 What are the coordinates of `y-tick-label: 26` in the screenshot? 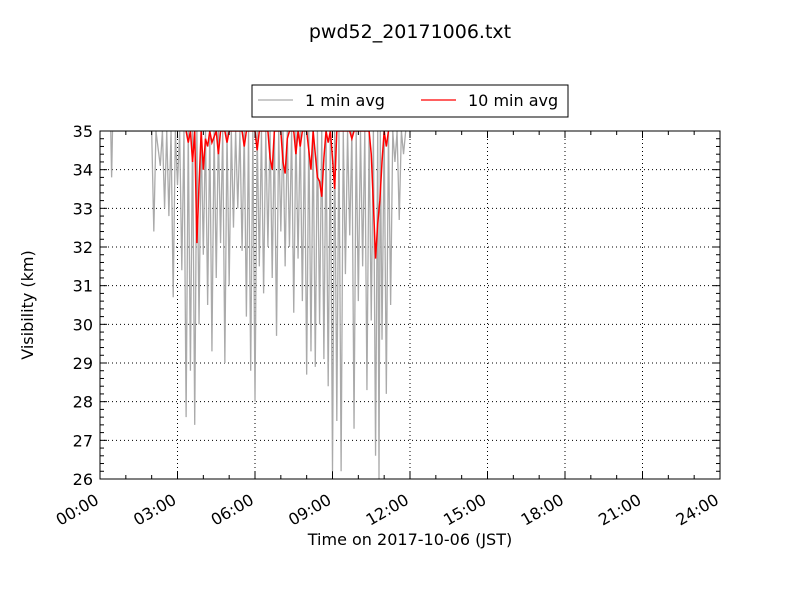 It's located at (83, 479).